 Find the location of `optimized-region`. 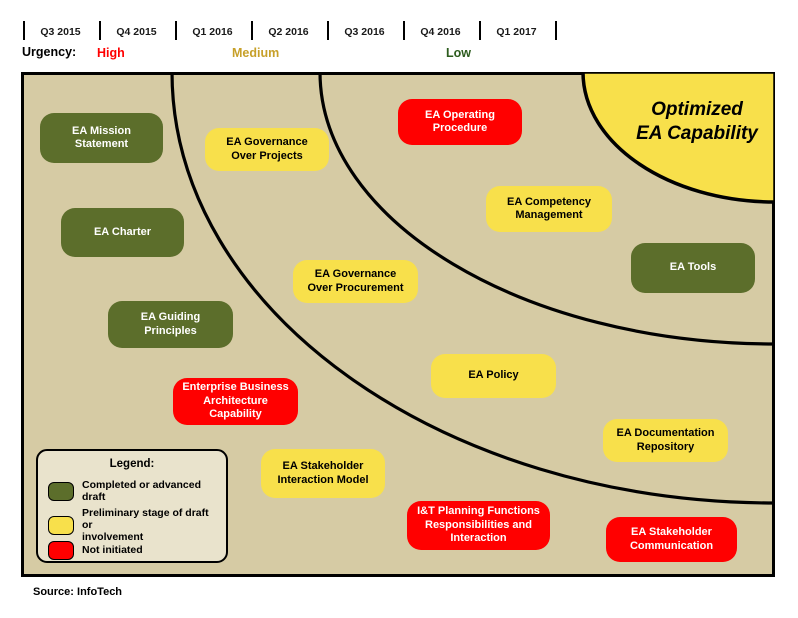

optimized-region is located at coordinates (678, 138).